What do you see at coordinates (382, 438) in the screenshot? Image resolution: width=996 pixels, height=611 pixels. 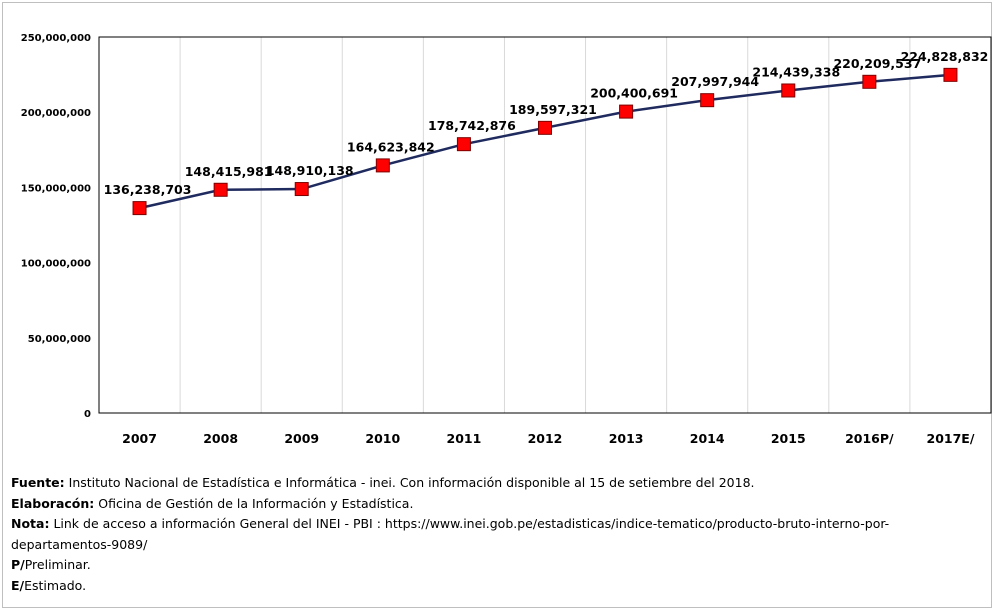 I see `x-tick-label: 2010` at bounding box center [382, 438].